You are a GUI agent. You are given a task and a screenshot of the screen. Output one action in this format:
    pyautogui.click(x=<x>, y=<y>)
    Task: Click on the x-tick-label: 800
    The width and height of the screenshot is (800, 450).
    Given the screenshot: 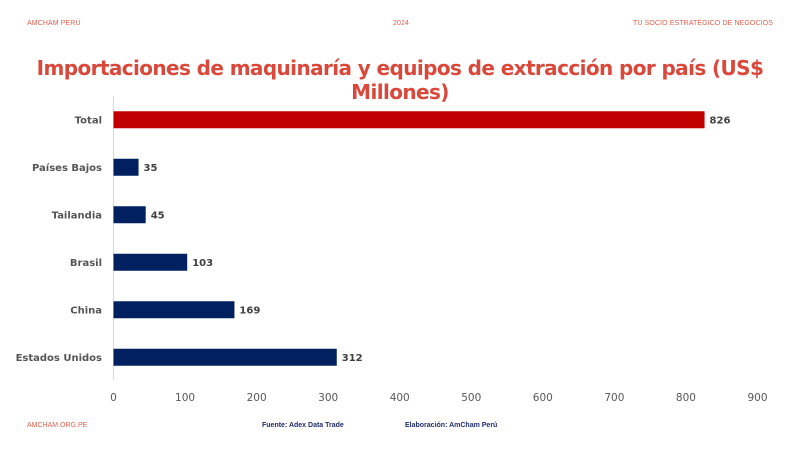 What is the action you would take?
    pyautogui.click(x=686, y=398)
    